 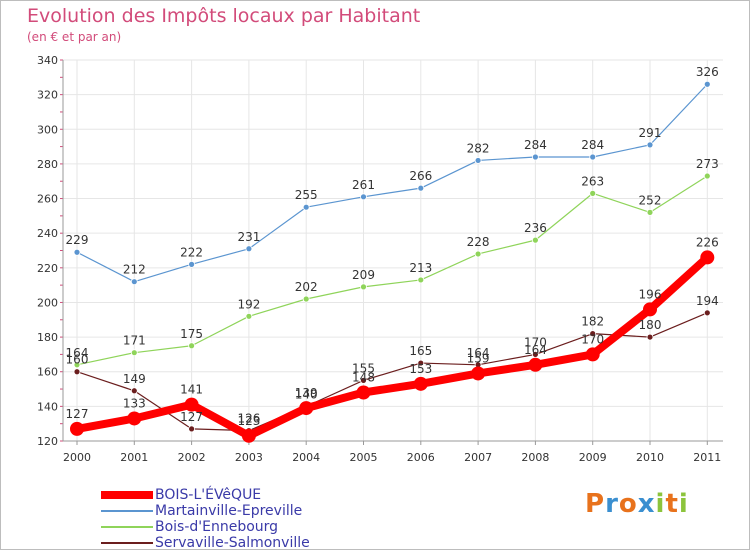 I want to click on x-tick-label: 2006, so click(x=421, y=457).